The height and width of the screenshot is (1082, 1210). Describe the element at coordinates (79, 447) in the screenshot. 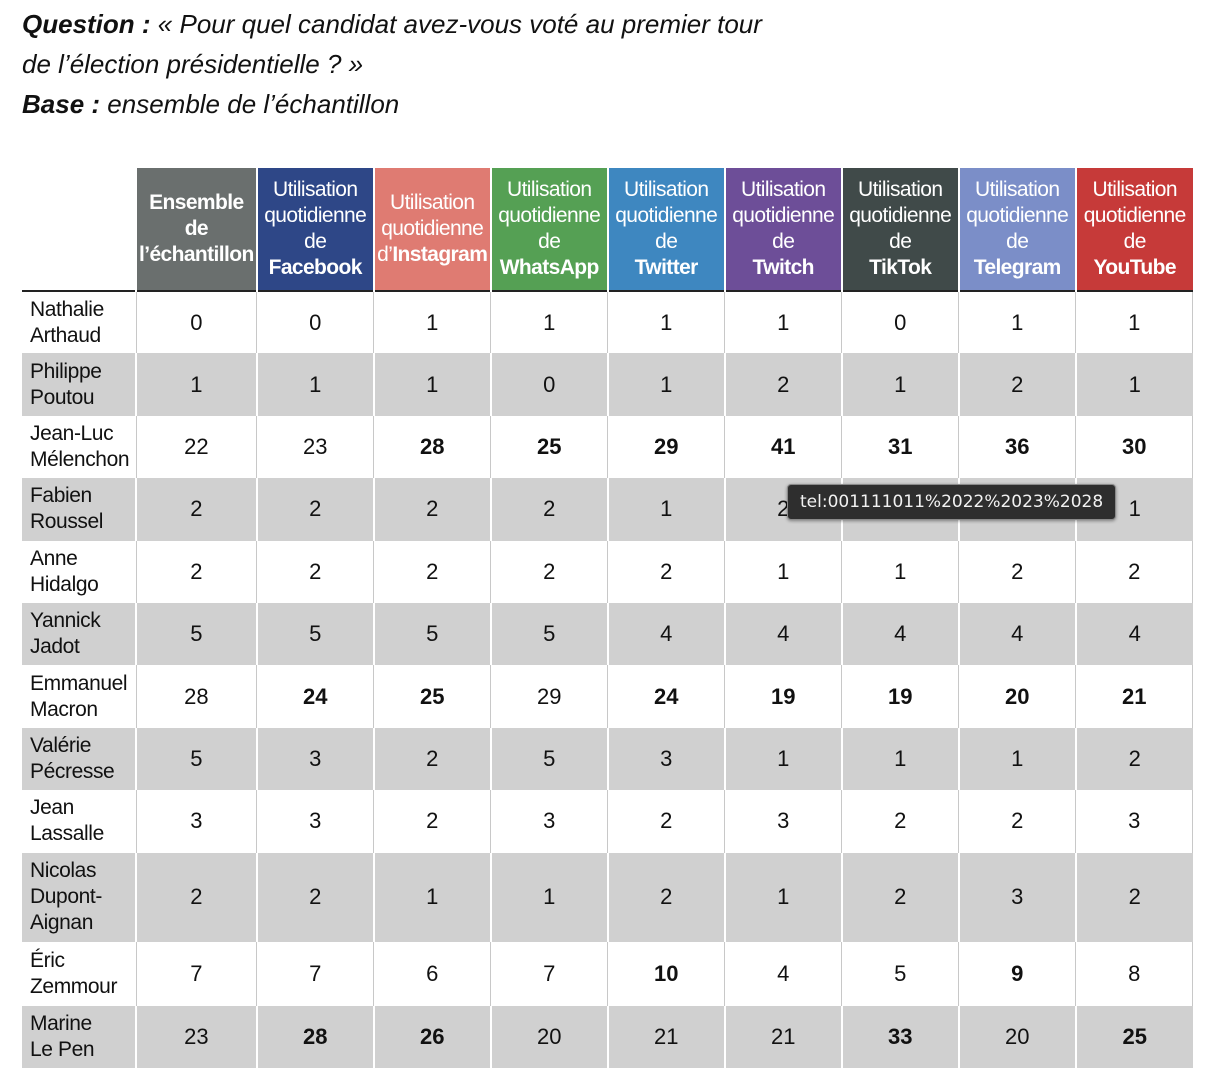

I see `candidate-name: Jean-Luc Mélenchon` at that location.